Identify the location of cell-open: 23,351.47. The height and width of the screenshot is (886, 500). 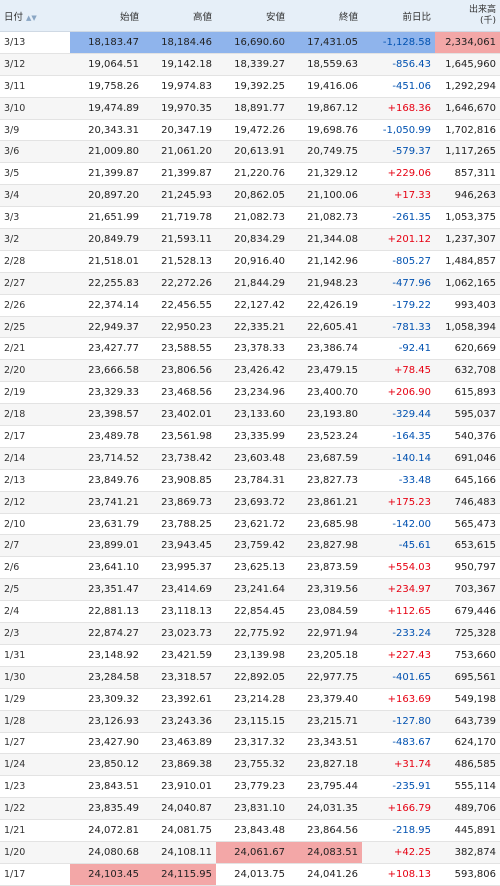
(106, 590).